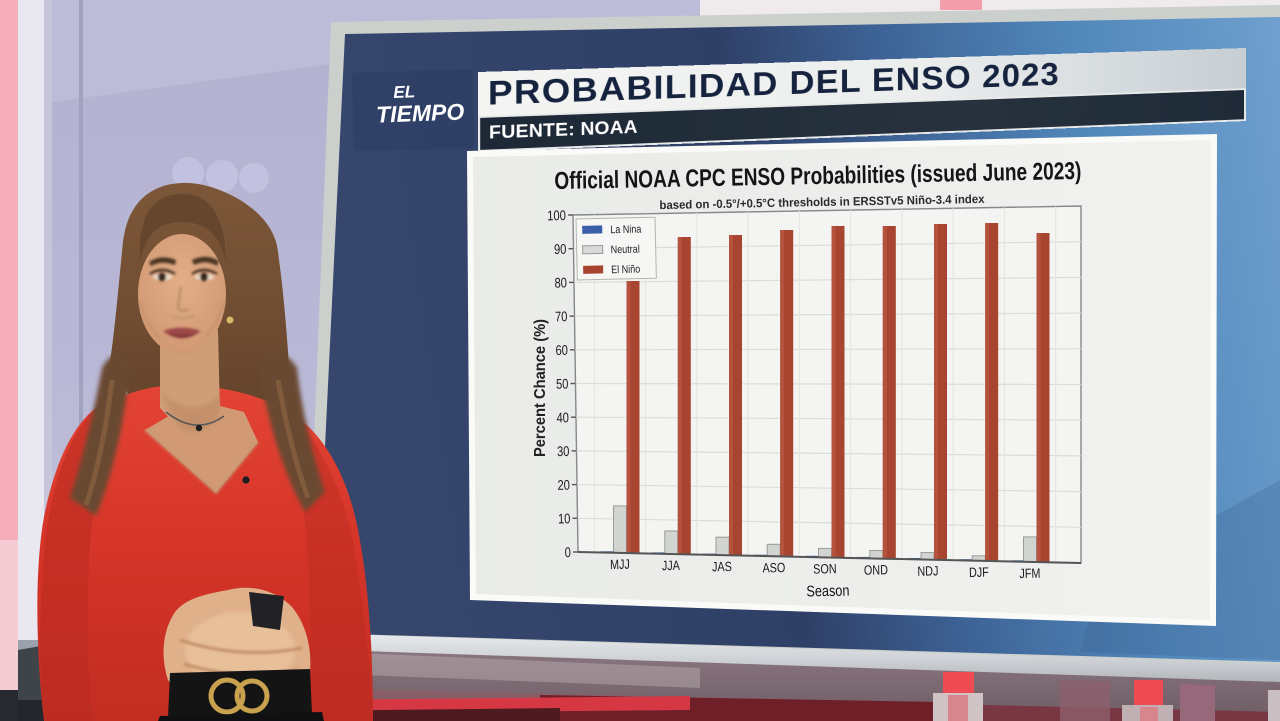  What do you see at coordinates (625, 250) in the screenshot?
I see `svg-text: Neutral` at bounding box center [625, 250].